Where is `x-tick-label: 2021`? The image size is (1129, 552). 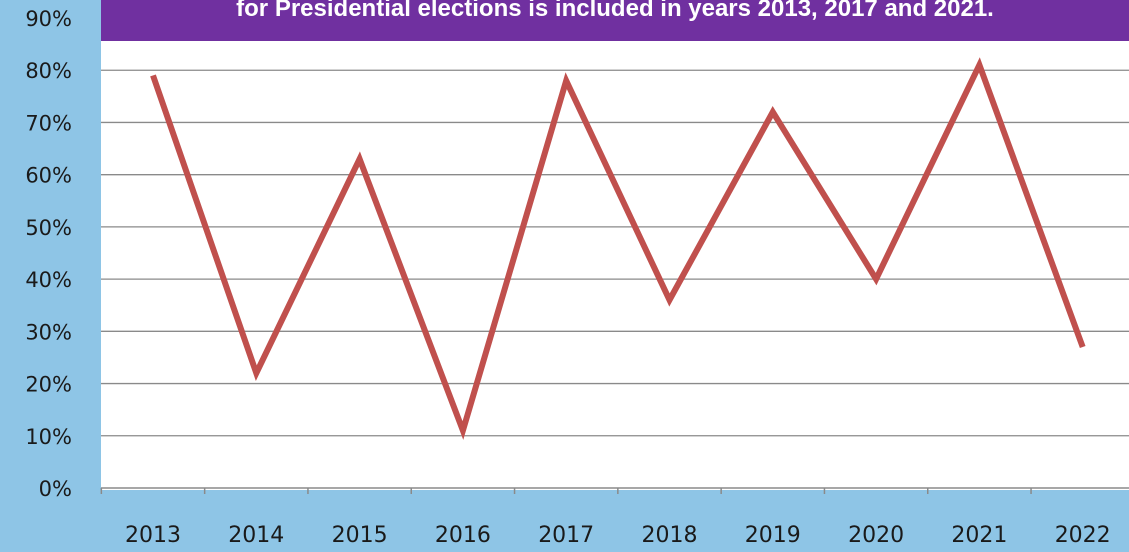 x-tick-label: 2021 is located at coordinates (979, 535).